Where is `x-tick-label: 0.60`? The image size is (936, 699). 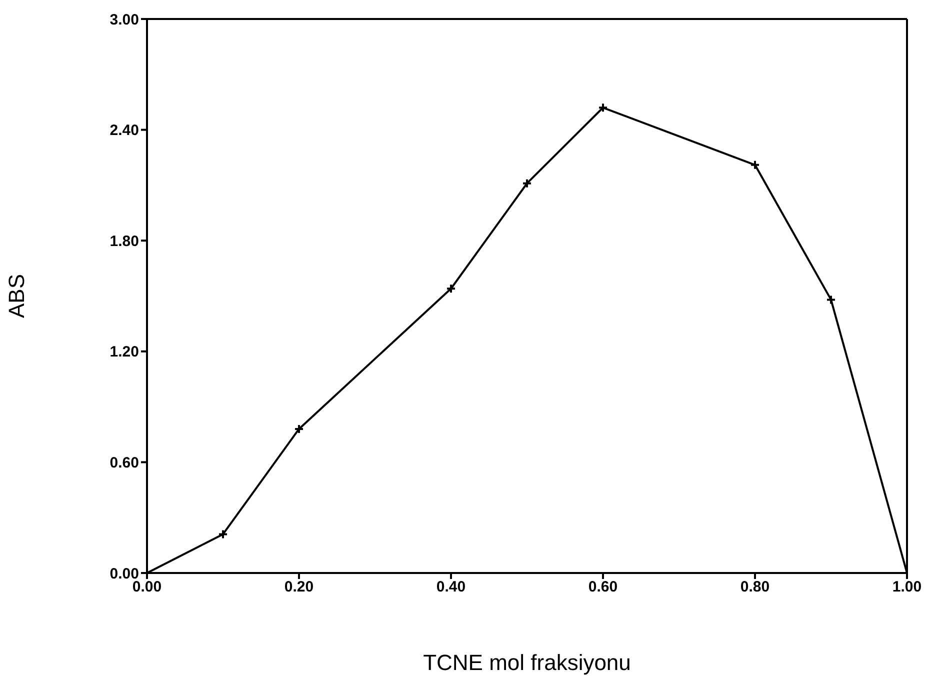
x-tick-label: 0.60 is located at coordinates (603, 587).